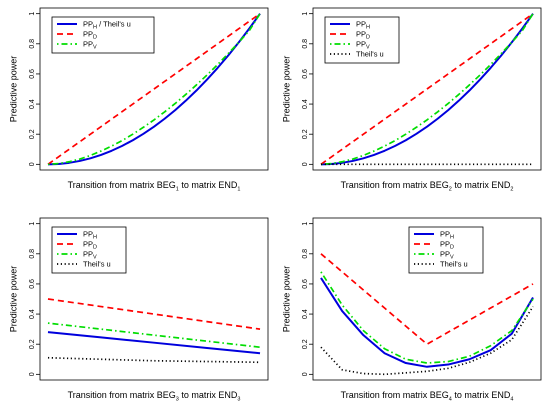 The image size is (550, 403). What do you see at coordinates (450, 190) in the screenshot?
I see `x-axis-label-subscript: 2` at bounding box center [450, 190].